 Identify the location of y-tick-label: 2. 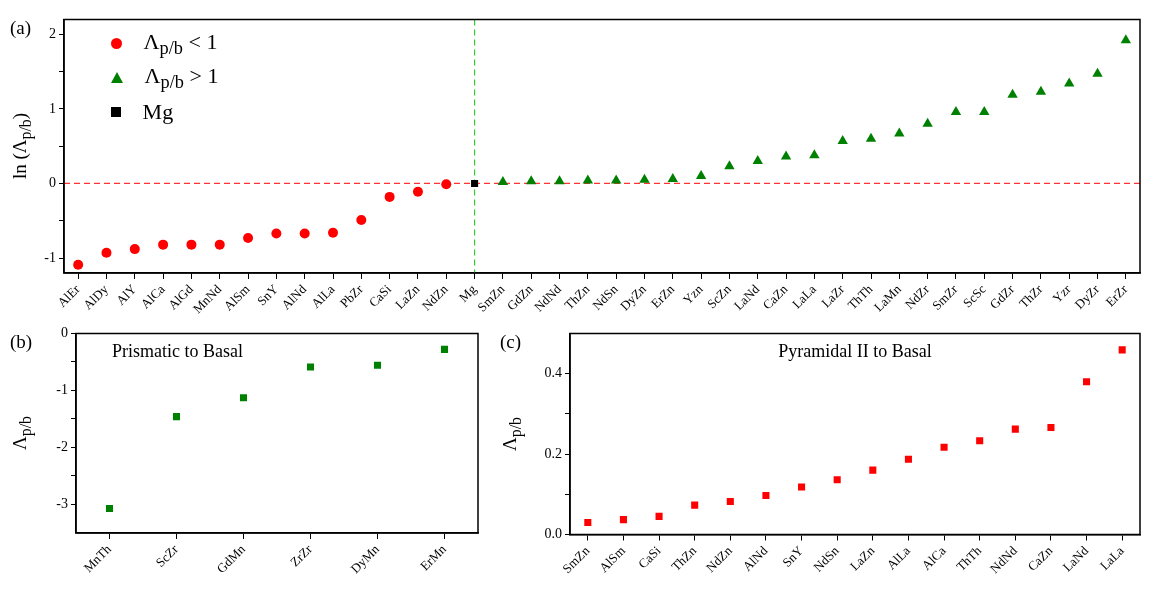
(52, 33).